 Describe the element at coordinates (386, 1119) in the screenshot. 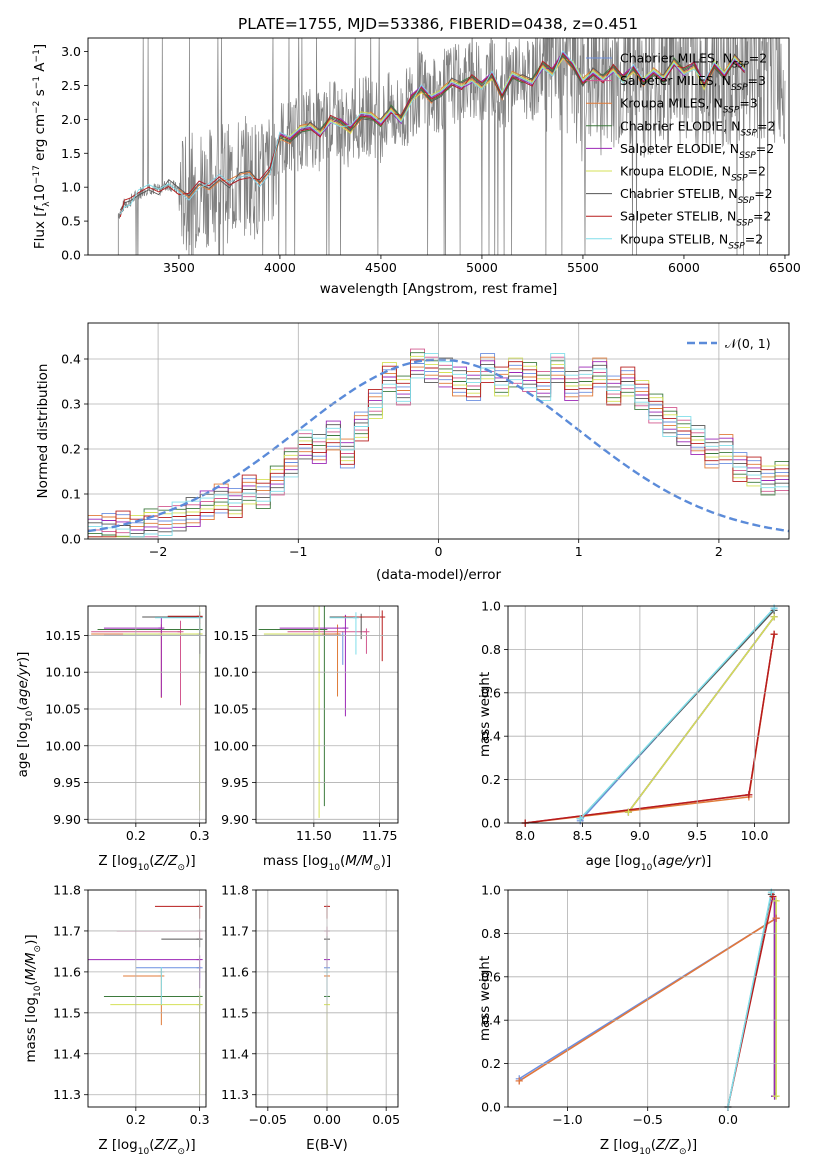

I see `mass-vs-extinction-panel-xtick-label-2: 0.05` at that location.